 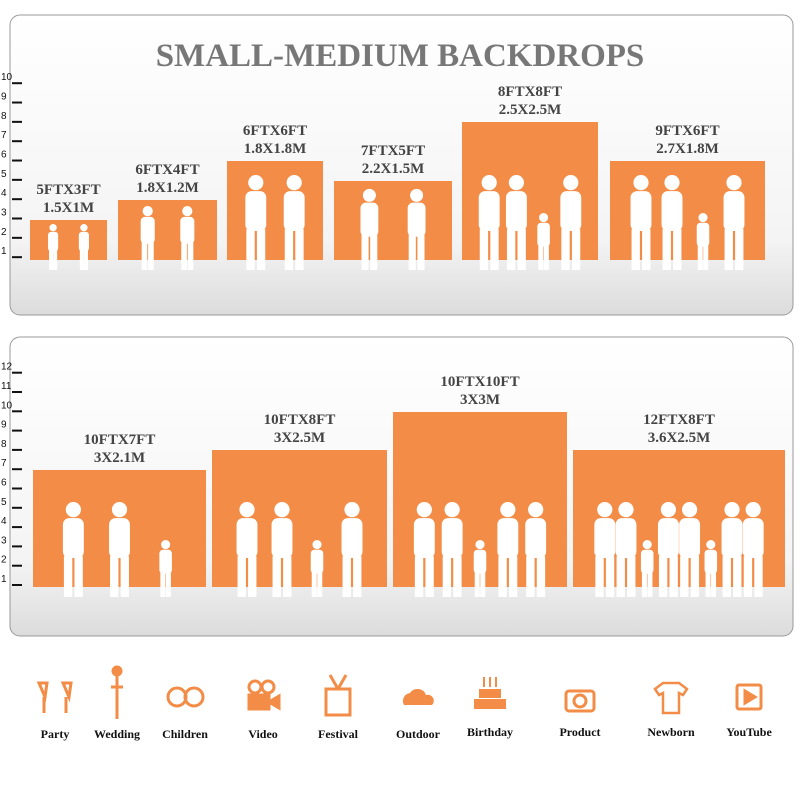 What do you see at coordinates (300, 420) in the screenshot?
I see `backdrop-size-ft: 10FTX8FT` at bounding box center [300, 420].